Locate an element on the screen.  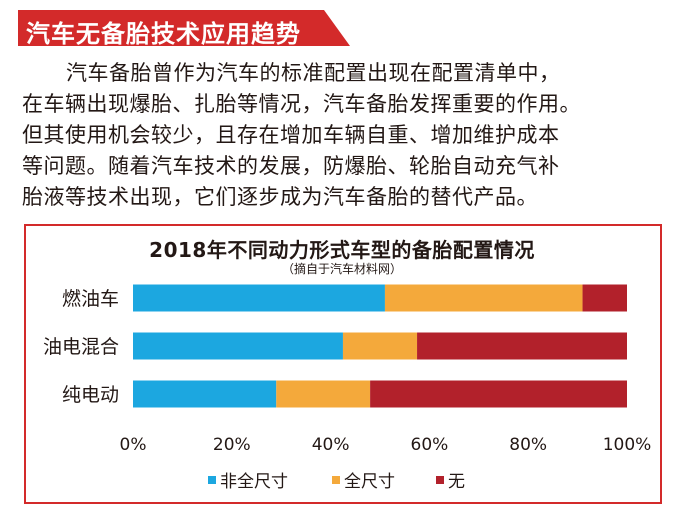
paragraph-line: 在车辆出现爆胎、扎胎等情况，汽车备胎发挥重要的作用。 is located at coordinates (301, 104).